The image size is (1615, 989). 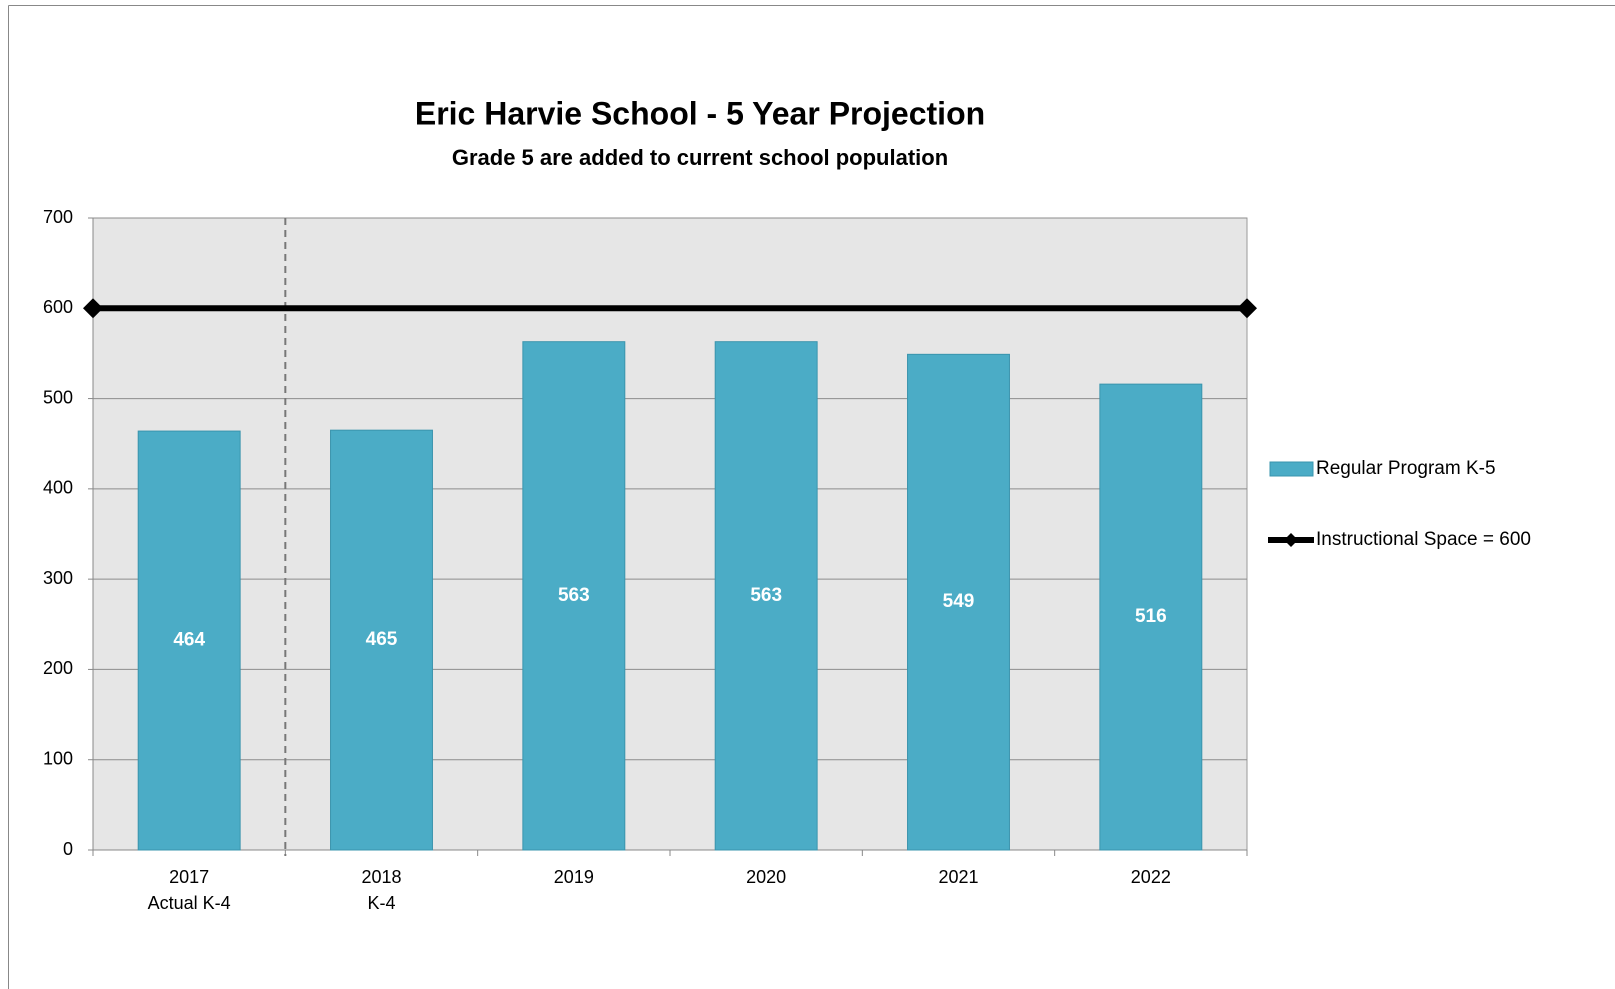 I want to click on data-label: 465, so click(x=382, y=639).